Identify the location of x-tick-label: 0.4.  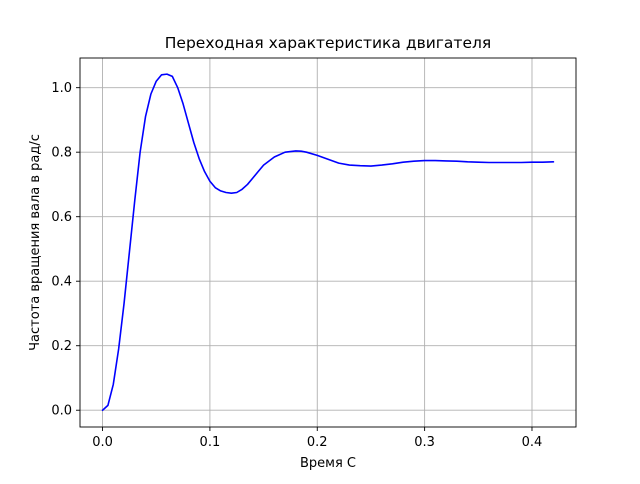
(532, 442).